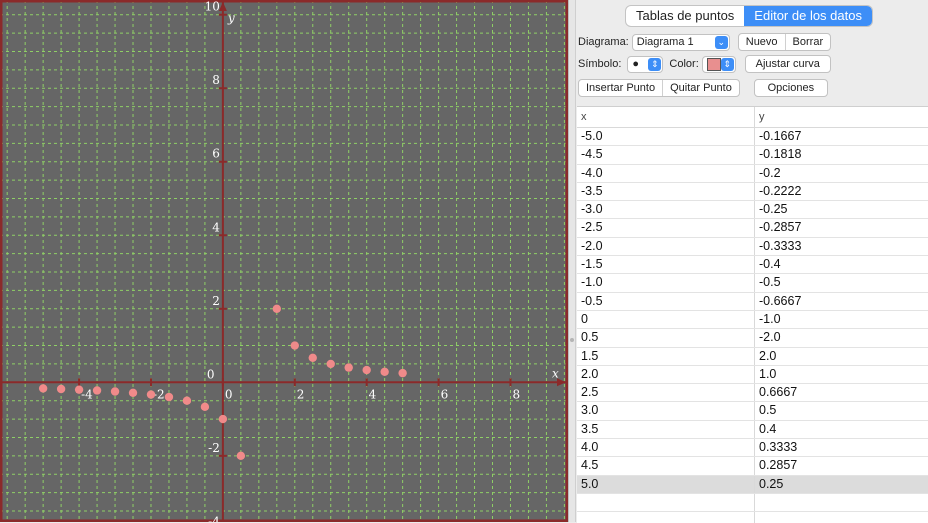 The image size is (928, 523). I want to click on split-view-divider, so click(572, 261).